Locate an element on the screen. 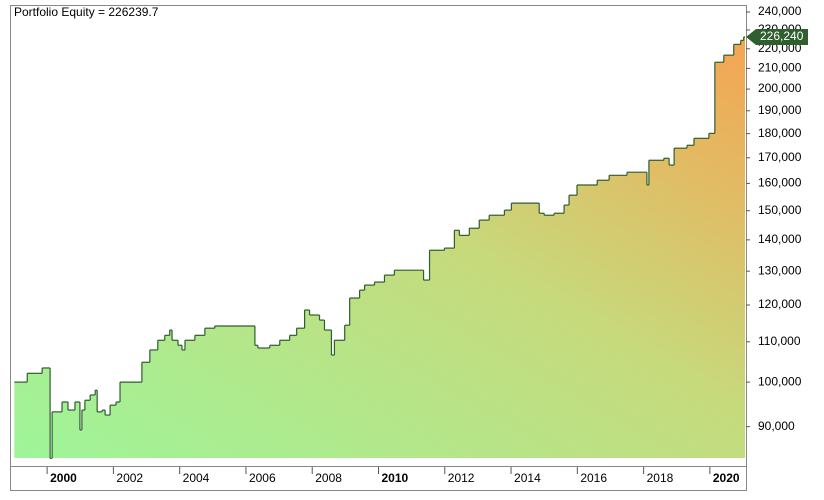  y-tick-label: 100,000 is located at coordinates (780, 381).